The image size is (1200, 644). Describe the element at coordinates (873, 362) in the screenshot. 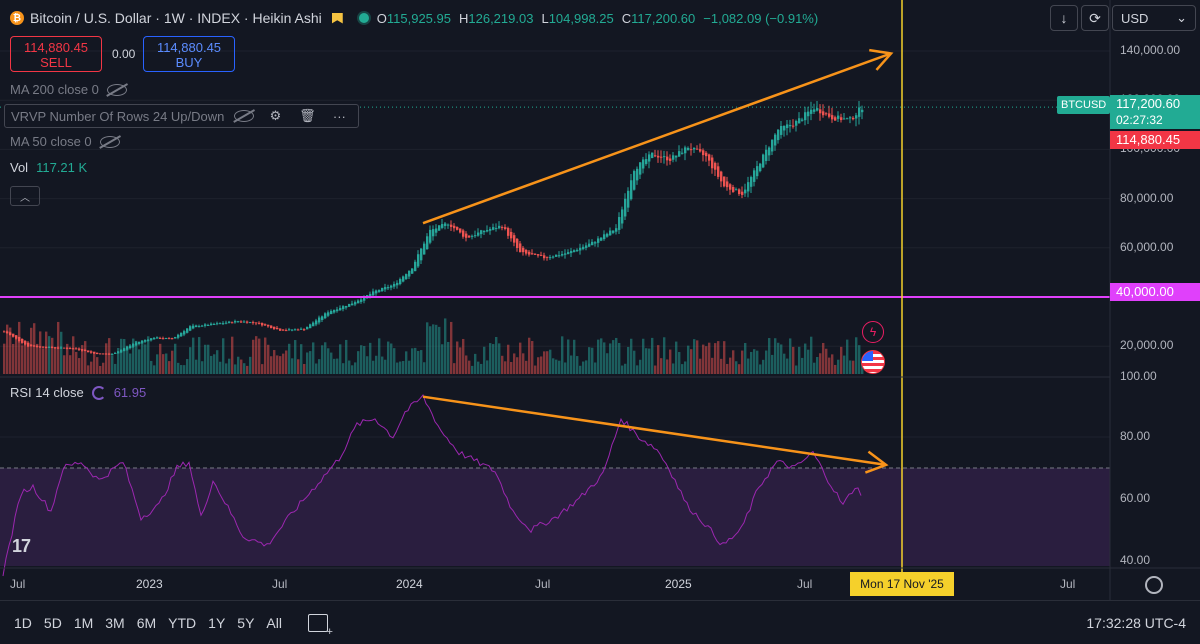

I see `us-flag-event-icon` at that location.